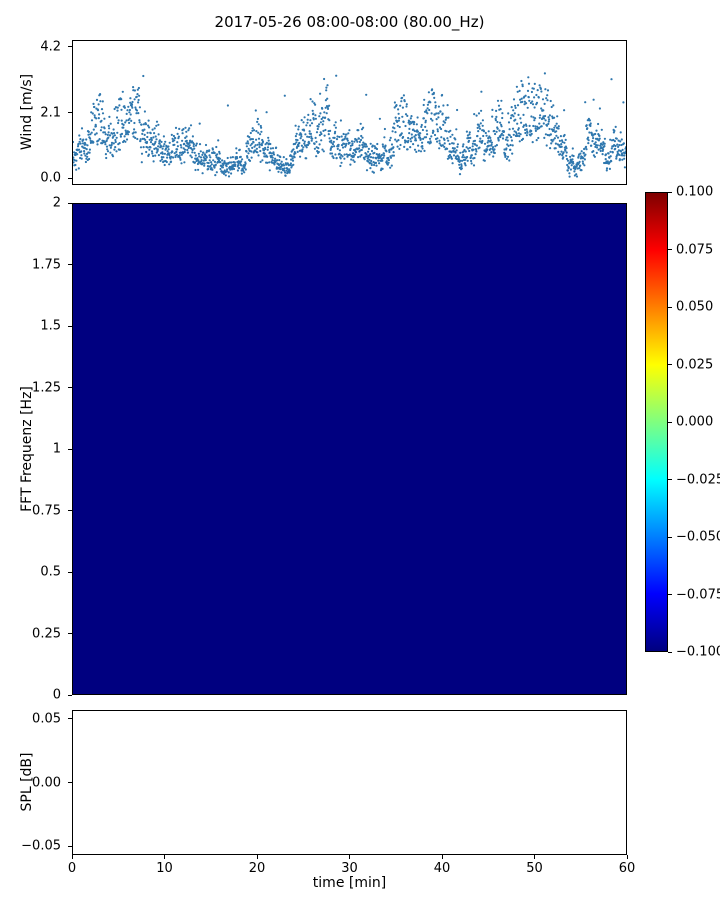 The width and height of the screenshot is (720, 900). I want to click on wind-ytick-label: 0.0, so click(50, 178).